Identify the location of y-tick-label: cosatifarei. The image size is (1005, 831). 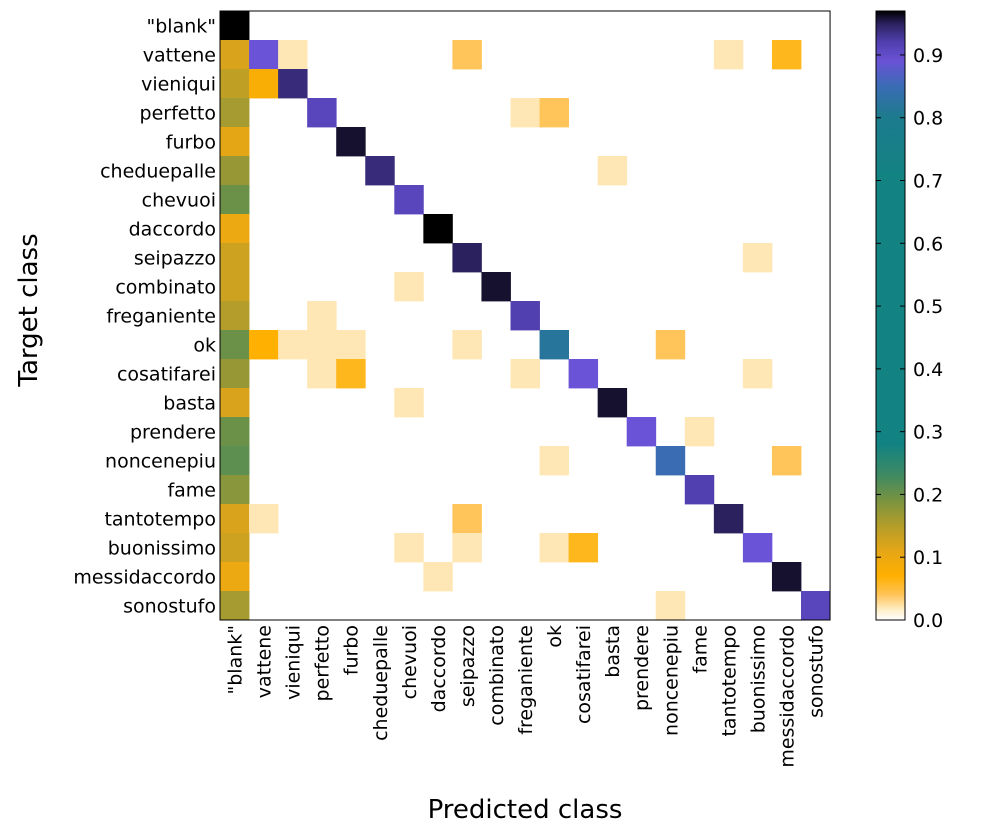
(166, 375).